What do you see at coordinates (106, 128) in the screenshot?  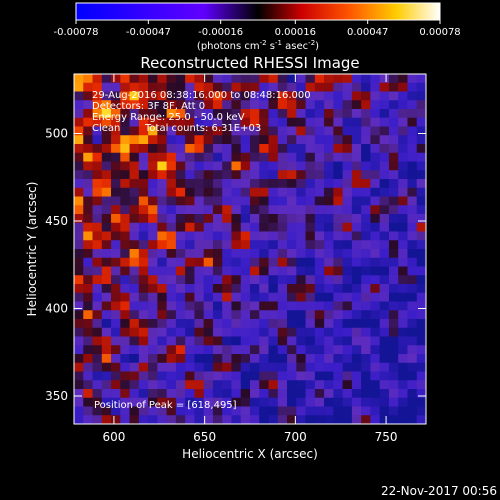 I see `method-text: Clean` at bounding box center [106, 128].